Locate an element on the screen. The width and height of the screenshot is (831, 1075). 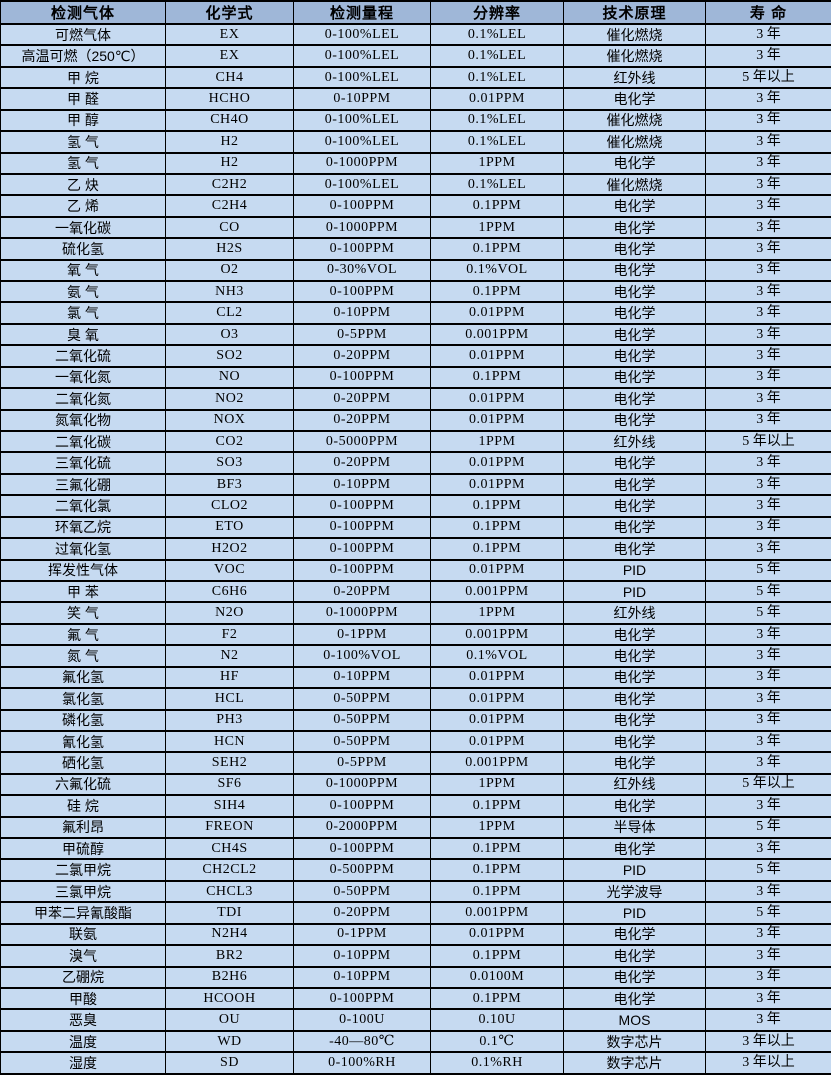
cell-formula: HCL is located at coordinates (229, 699).